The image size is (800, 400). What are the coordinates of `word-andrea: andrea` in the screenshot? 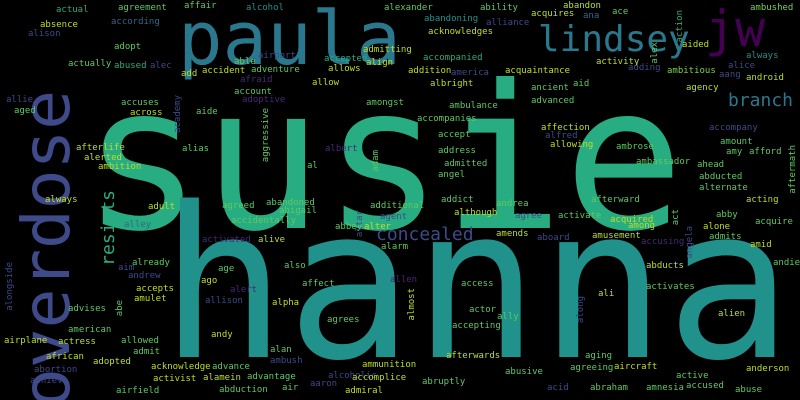 It's located at (512, 204).